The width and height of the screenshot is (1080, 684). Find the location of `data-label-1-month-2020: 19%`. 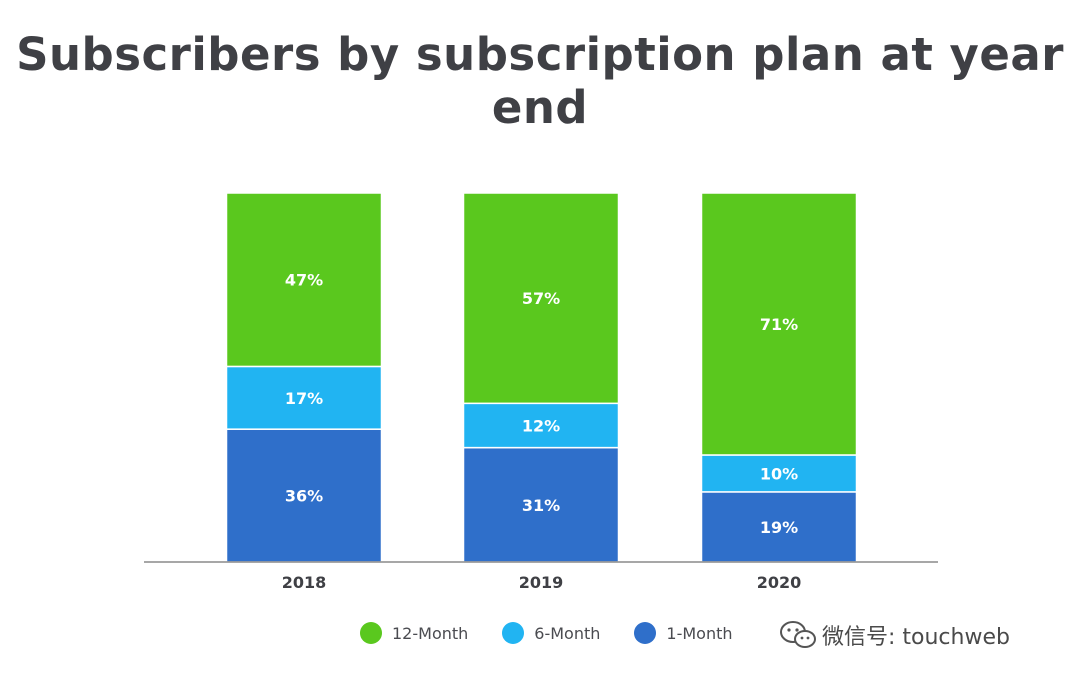

data-label-1-month-2020: 19% is located at coordinates (779, 527).